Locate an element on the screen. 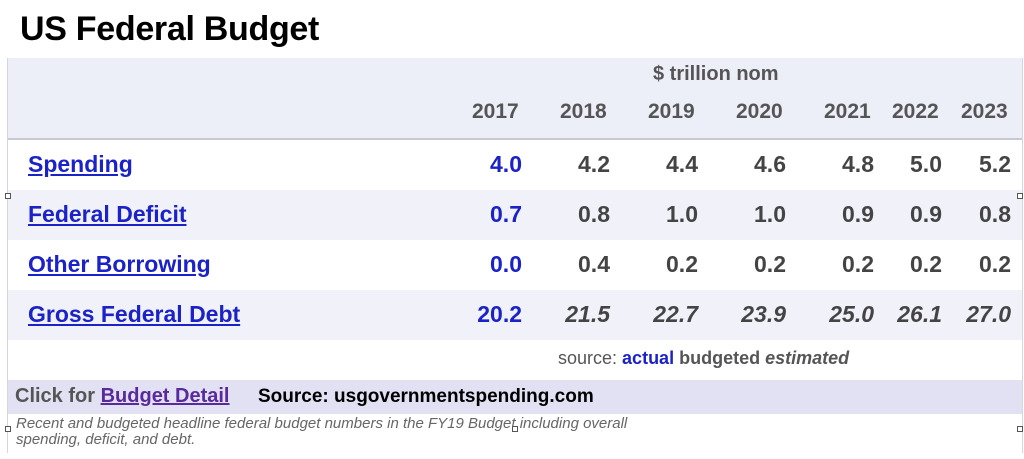 The height and width of the screenshot is (459, 1024). table-row: Federal Deficit 0.7 0.8 1.0 1.0 0.9 0.9 0.8 is located at coordinates (515, 215).